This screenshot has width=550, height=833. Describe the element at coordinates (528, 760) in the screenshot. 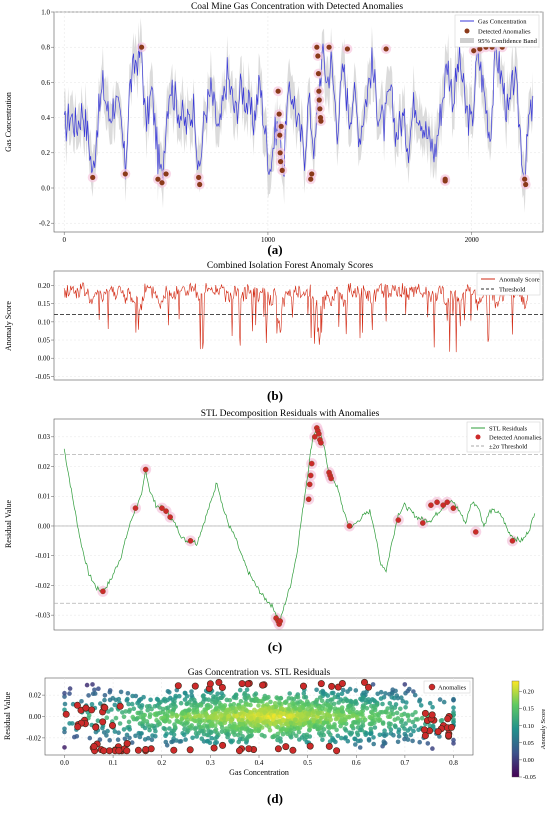

I see `colorbar-tick-label: 0.00` at that location.